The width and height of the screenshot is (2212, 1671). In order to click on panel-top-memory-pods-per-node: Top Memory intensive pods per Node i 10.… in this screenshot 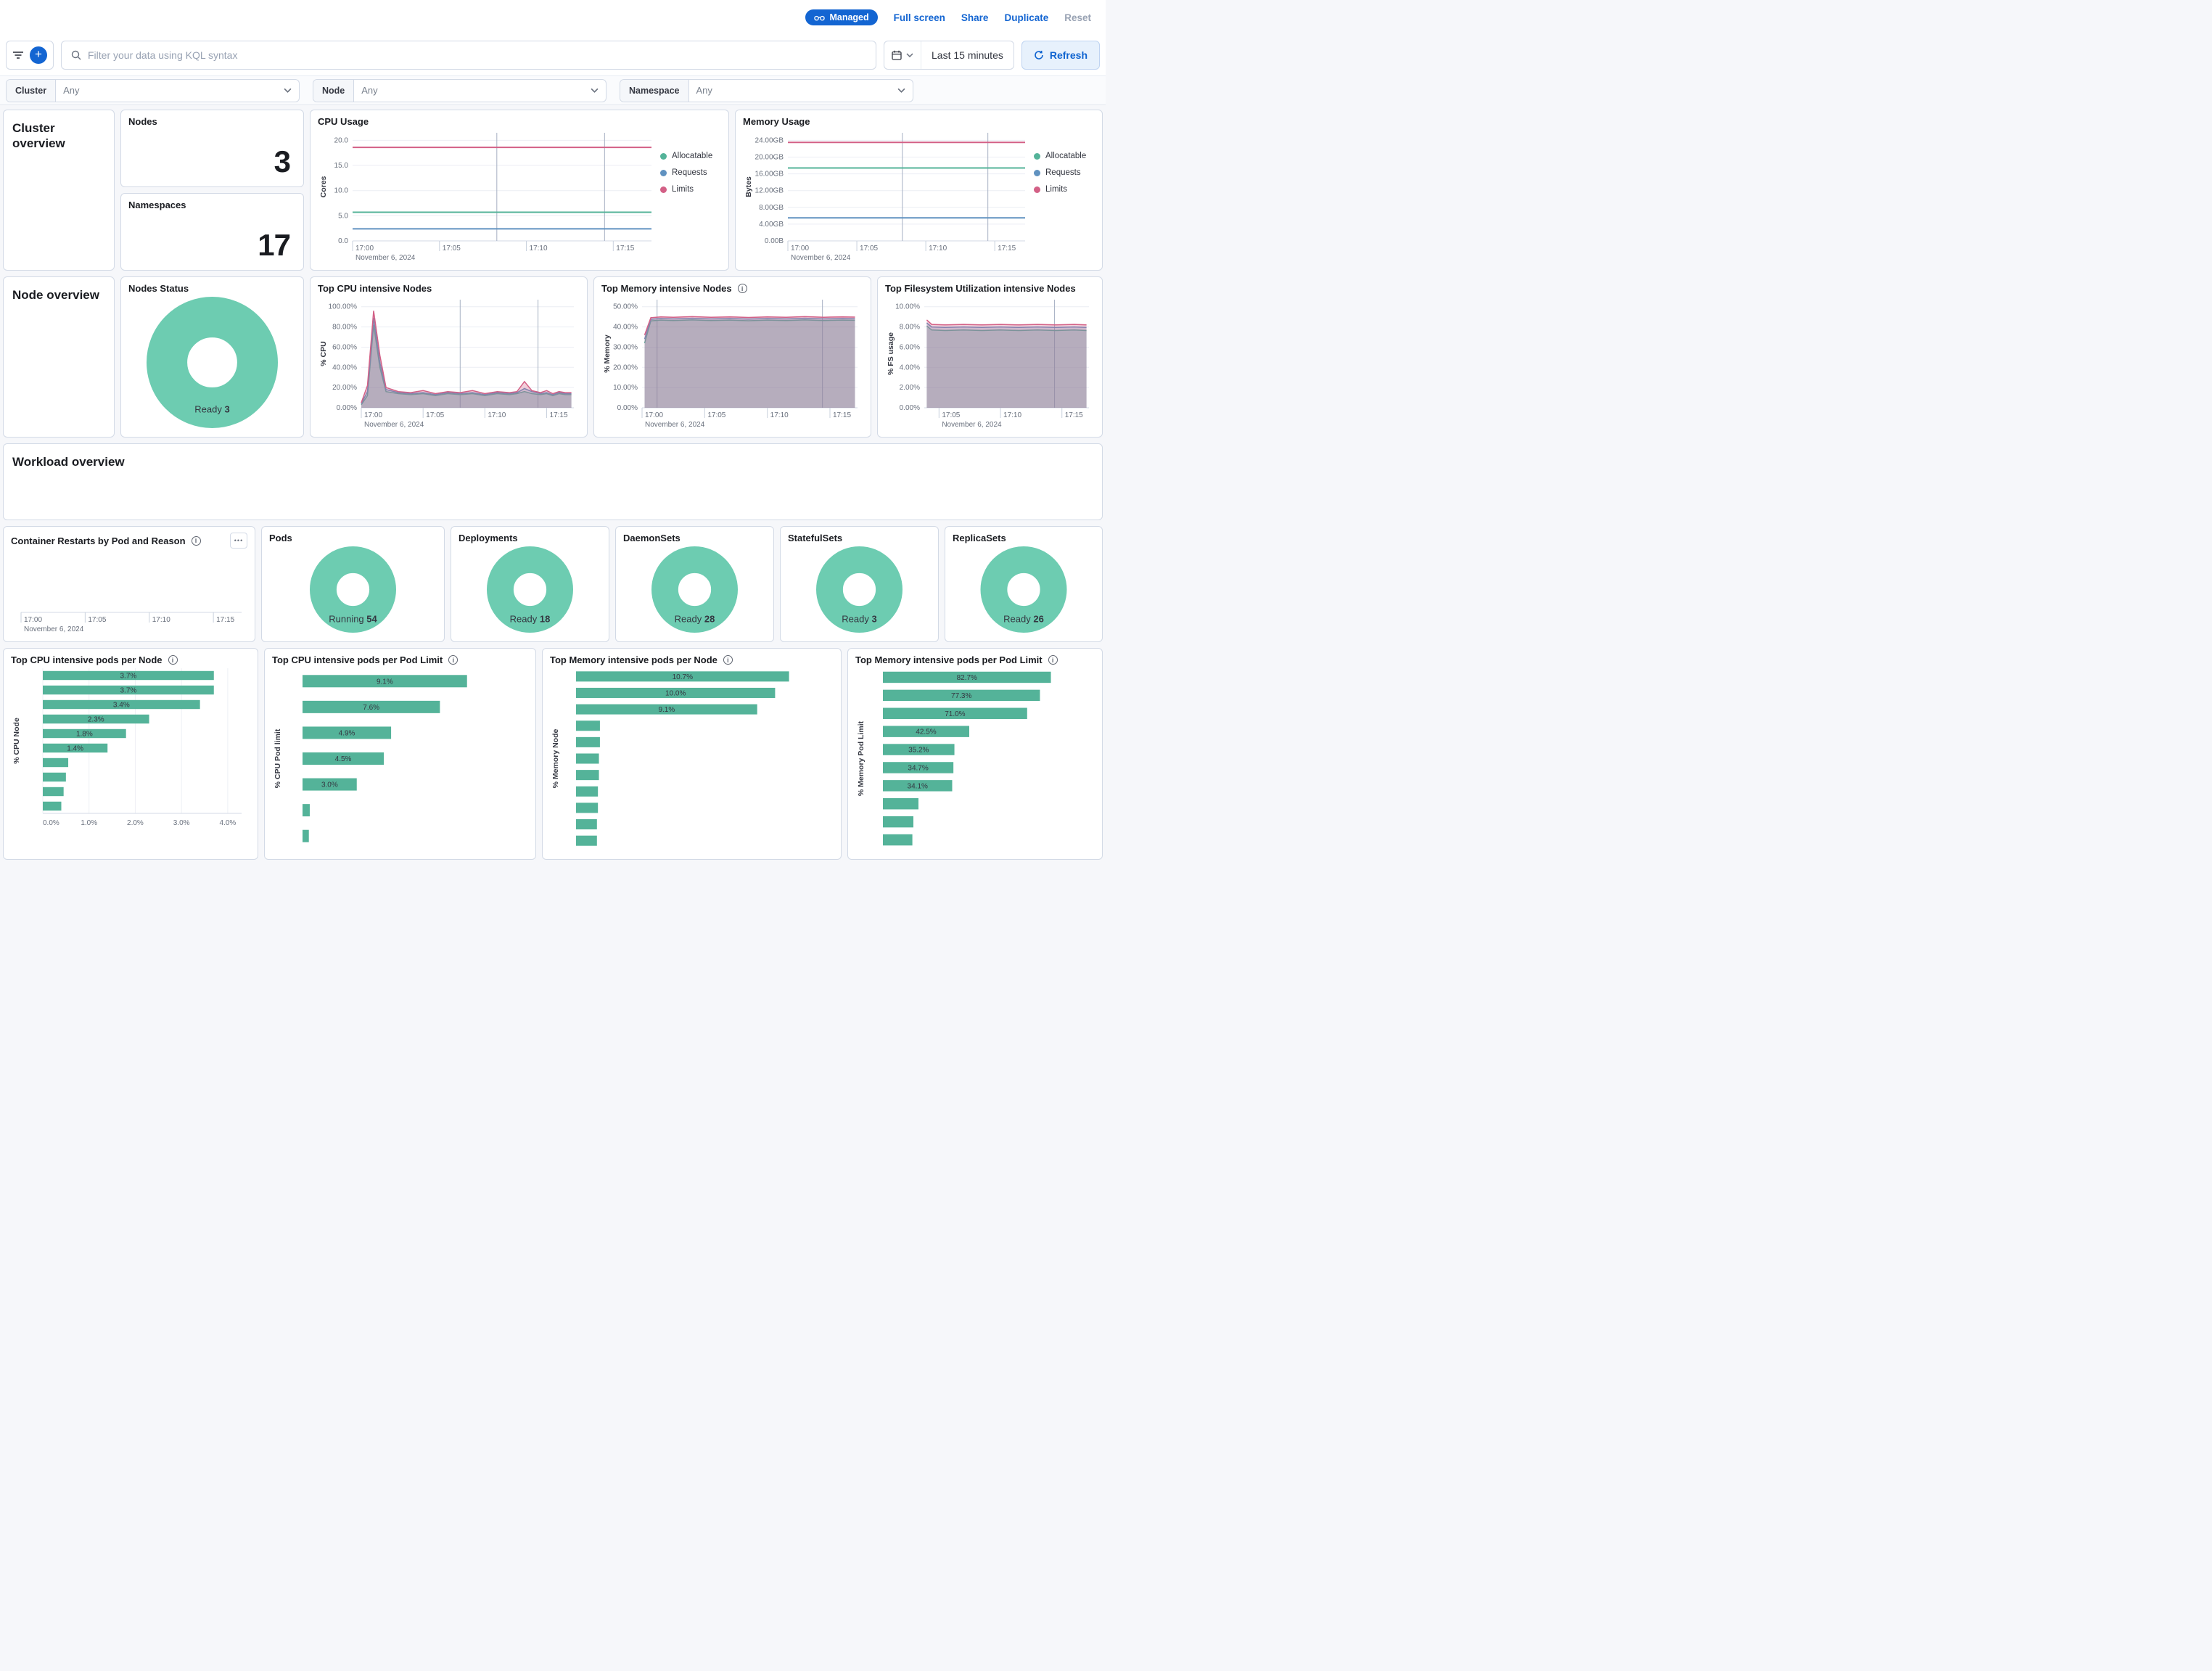, I will do `click(692, 754)`.